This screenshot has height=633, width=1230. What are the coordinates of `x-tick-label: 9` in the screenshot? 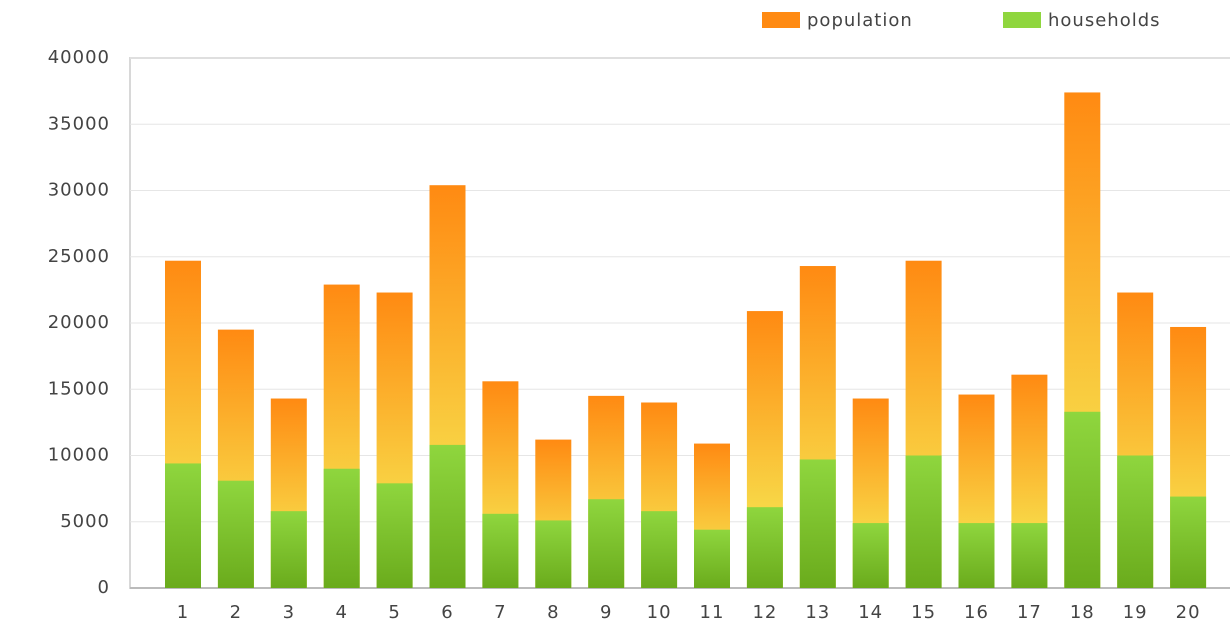 It's located at (606, 612).